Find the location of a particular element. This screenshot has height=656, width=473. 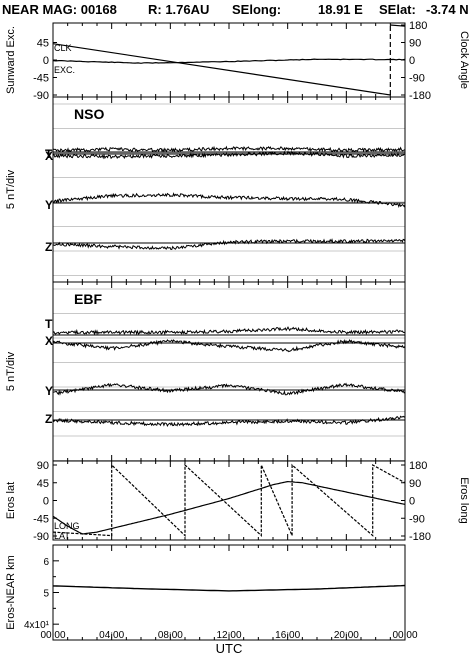

nso-panel-series-label: X is located at coordinates (49, 156).